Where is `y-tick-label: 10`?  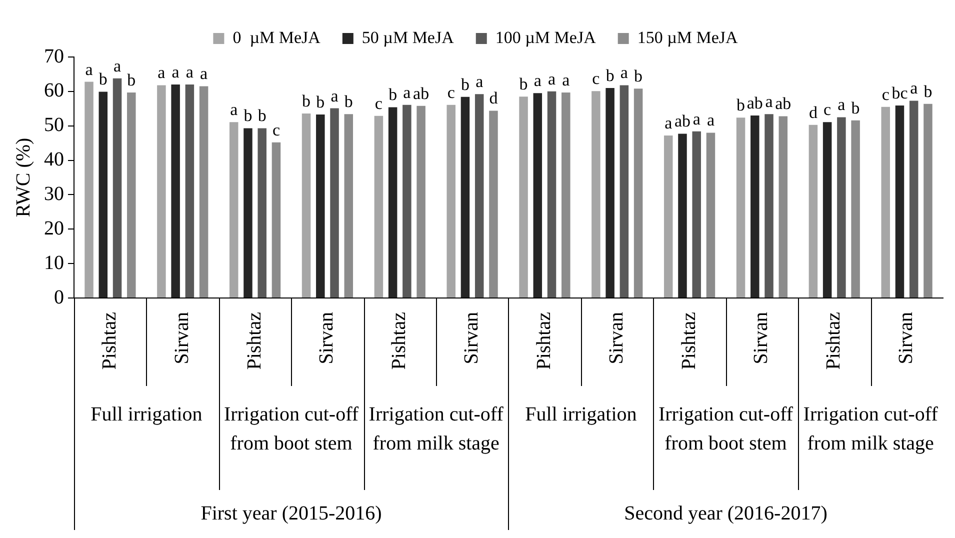 y-tick-label: 10 is located at coordinates (54, 263).